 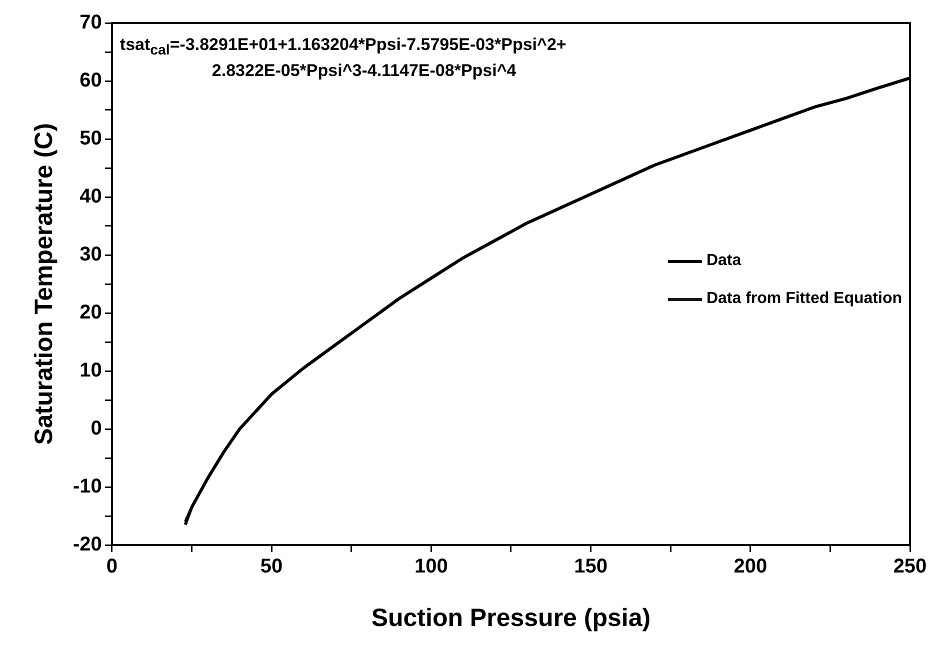 I want to click on y-tick-label: 20, so click(x=91, y=313).